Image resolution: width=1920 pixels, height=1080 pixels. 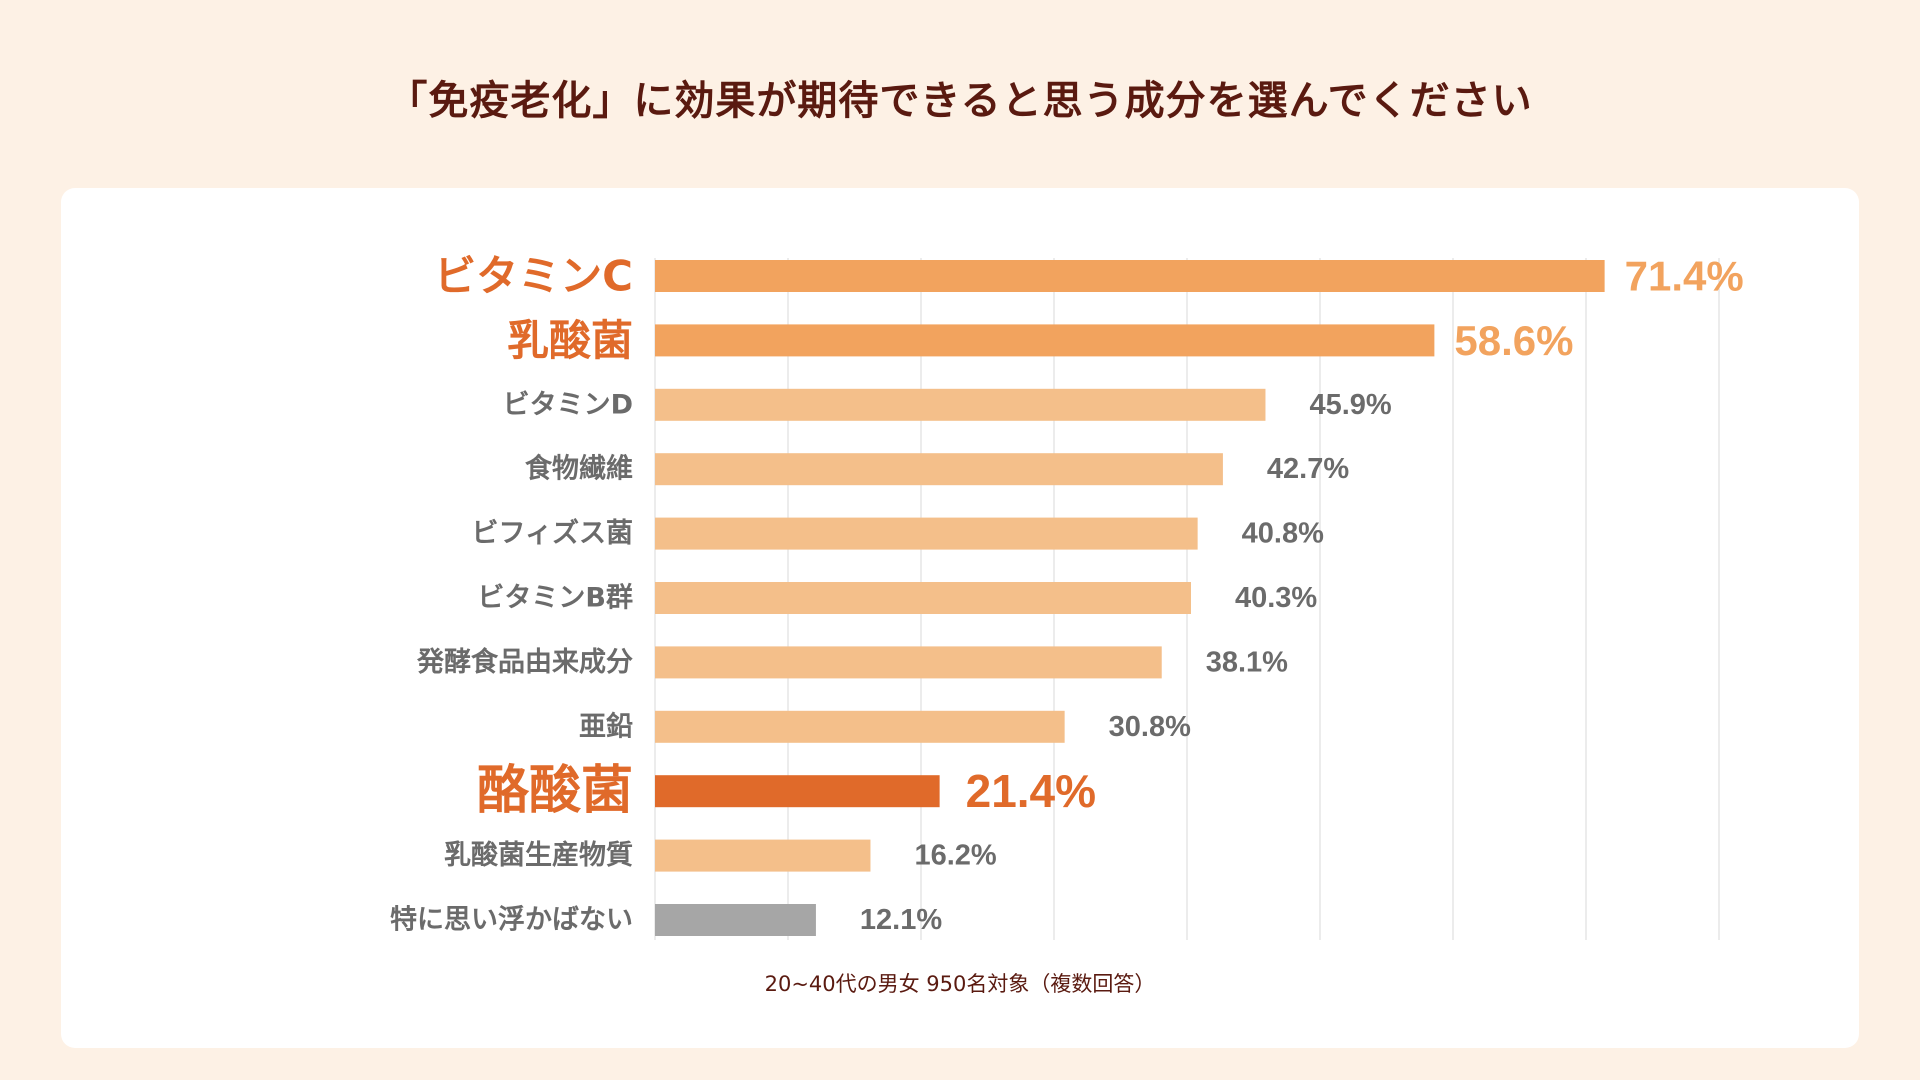 What do you see at coordinates (1247, 662) in the screenshot?
I see `value-label: 38.1%` at bounding box center [1247, 662].